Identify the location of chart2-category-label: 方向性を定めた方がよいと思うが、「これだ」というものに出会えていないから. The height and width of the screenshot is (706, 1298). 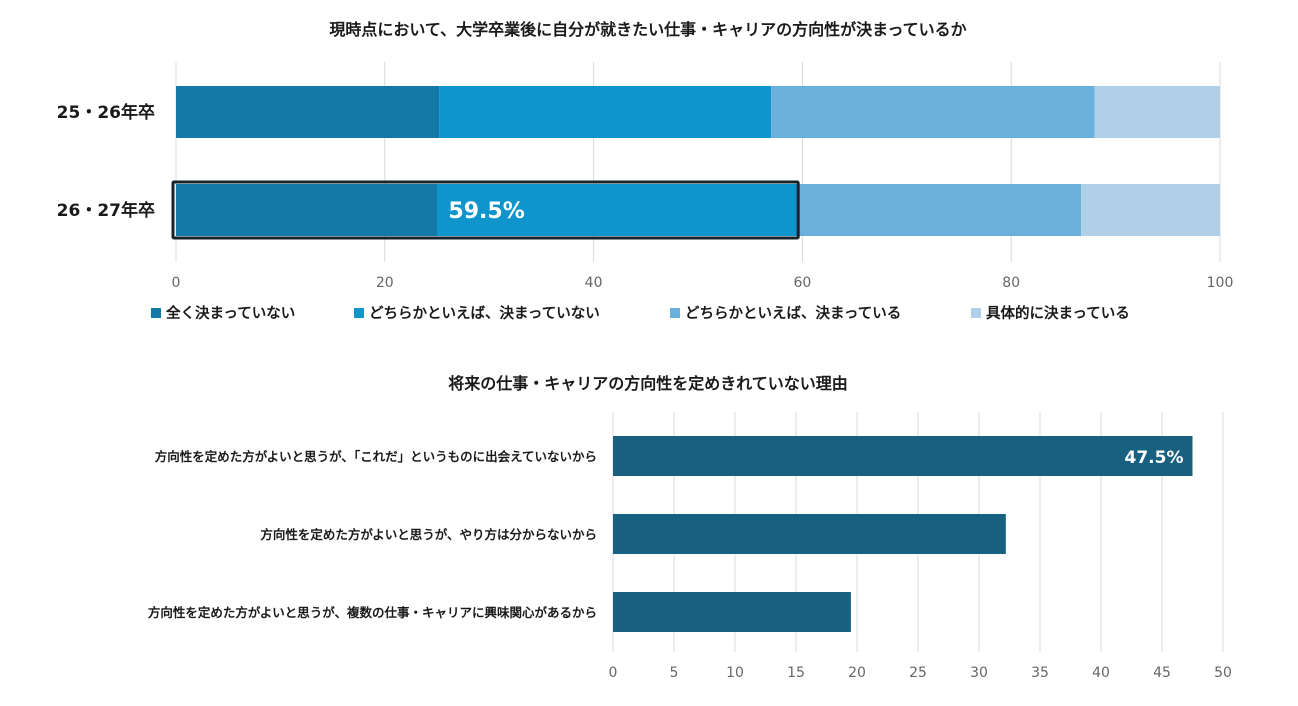
(376, 456).